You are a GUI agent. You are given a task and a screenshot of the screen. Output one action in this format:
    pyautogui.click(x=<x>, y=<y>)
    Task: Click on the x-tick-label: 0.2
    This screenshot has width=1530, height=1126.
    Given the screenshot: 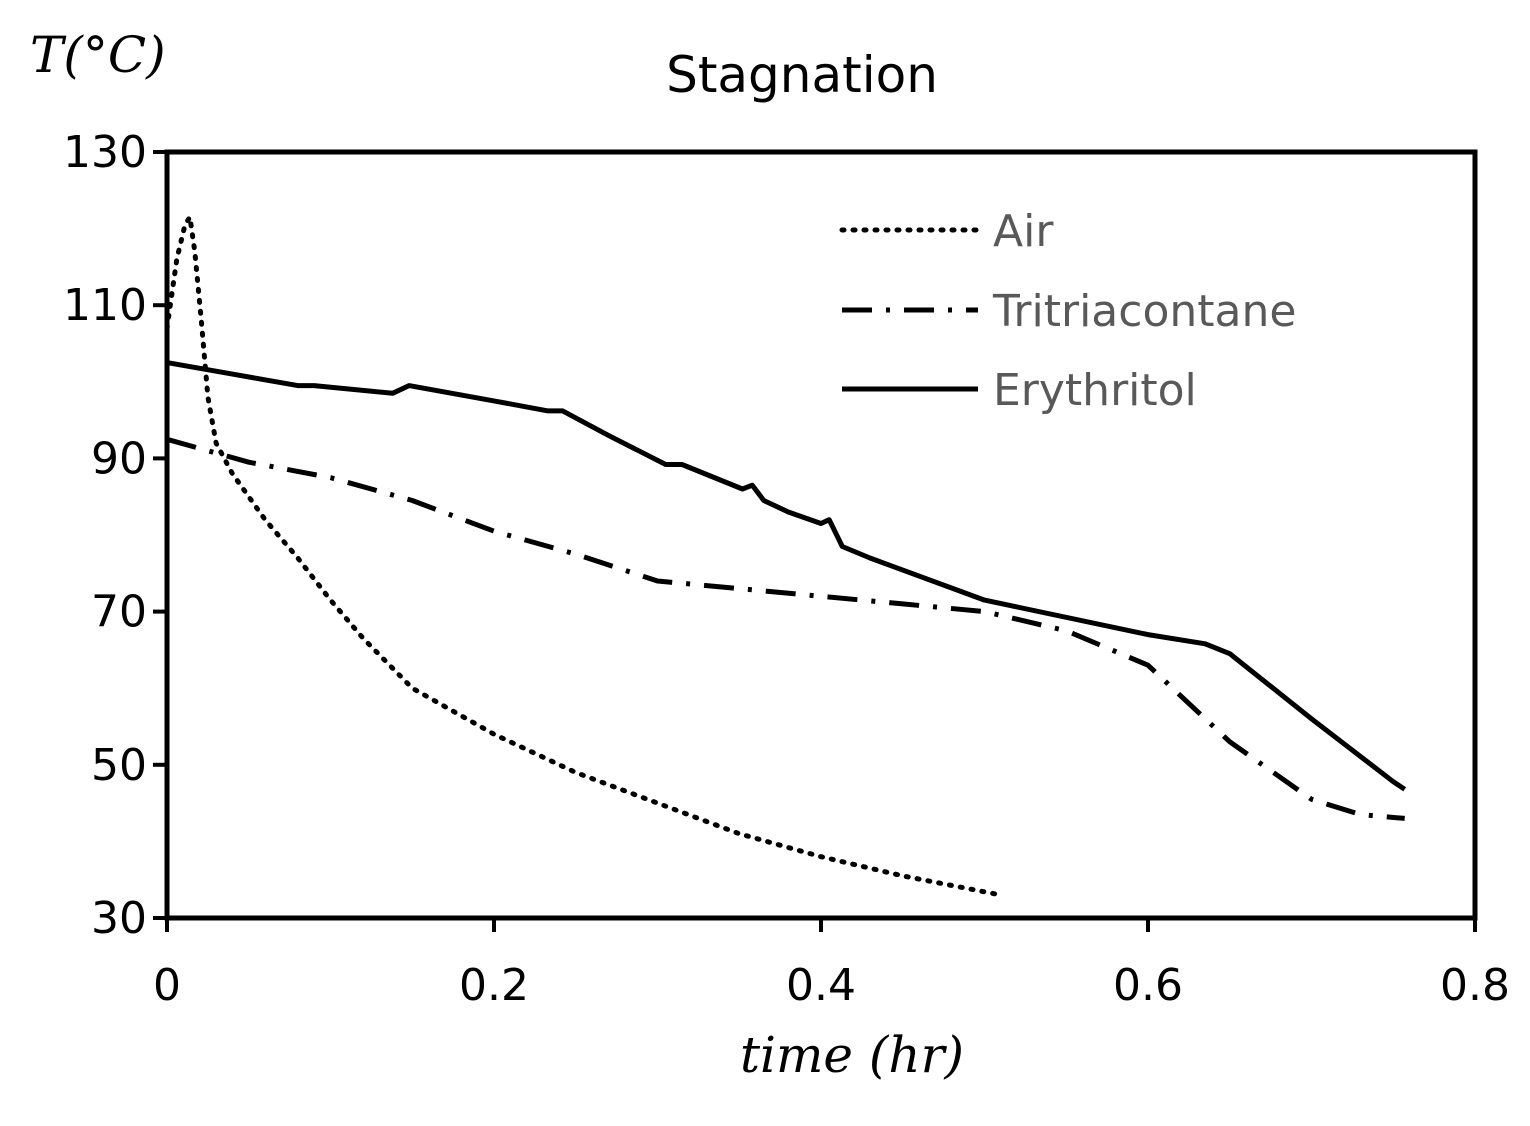 What is the action you would take?
    pyautogui.click(x=494, y=985)
    